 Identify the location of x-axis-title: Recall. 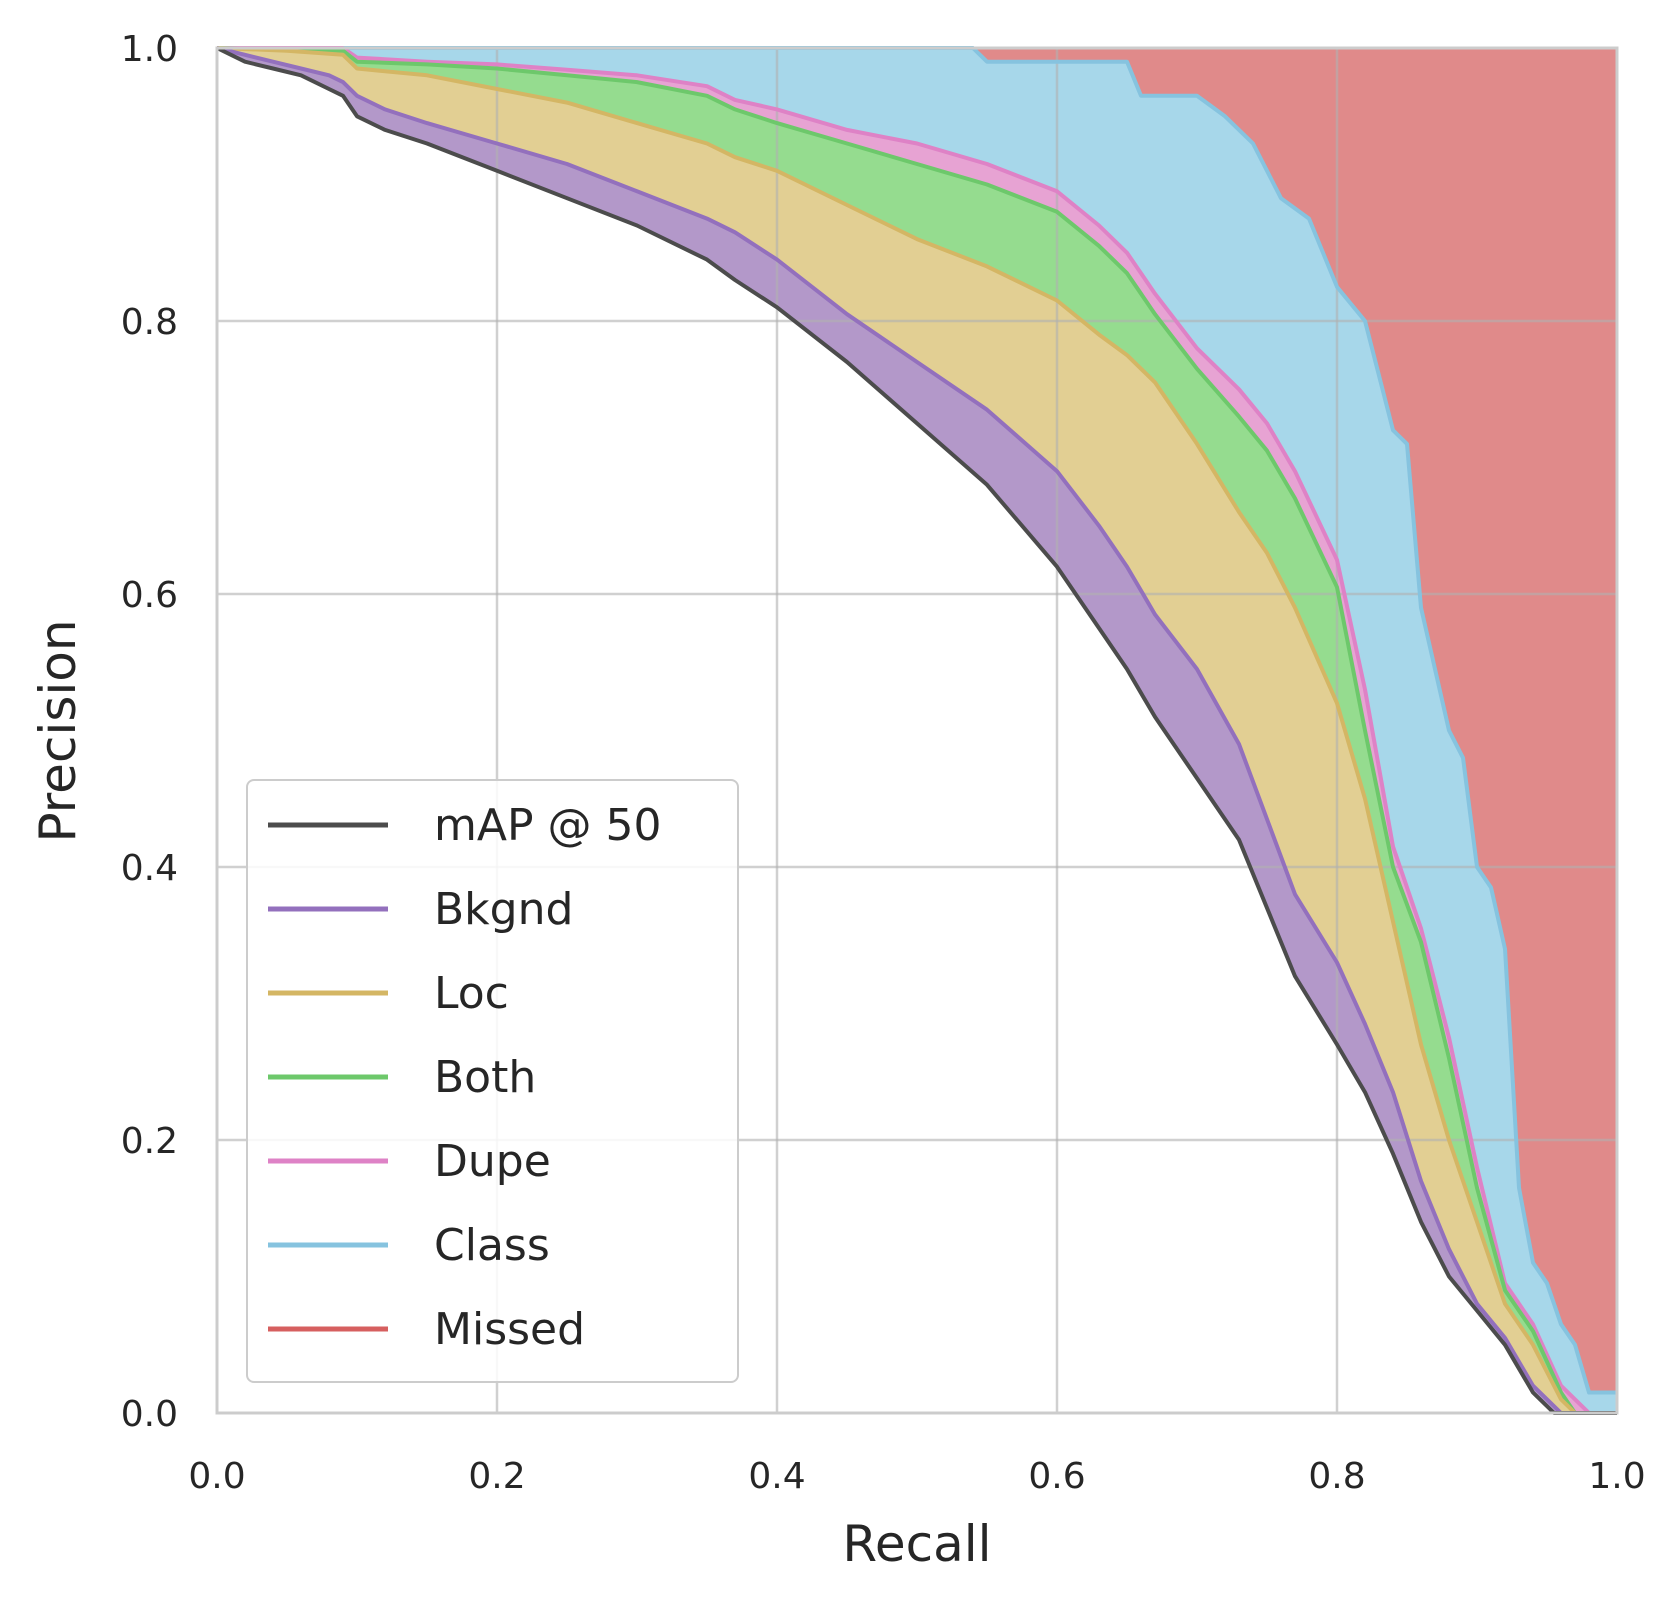
(916, 1544).